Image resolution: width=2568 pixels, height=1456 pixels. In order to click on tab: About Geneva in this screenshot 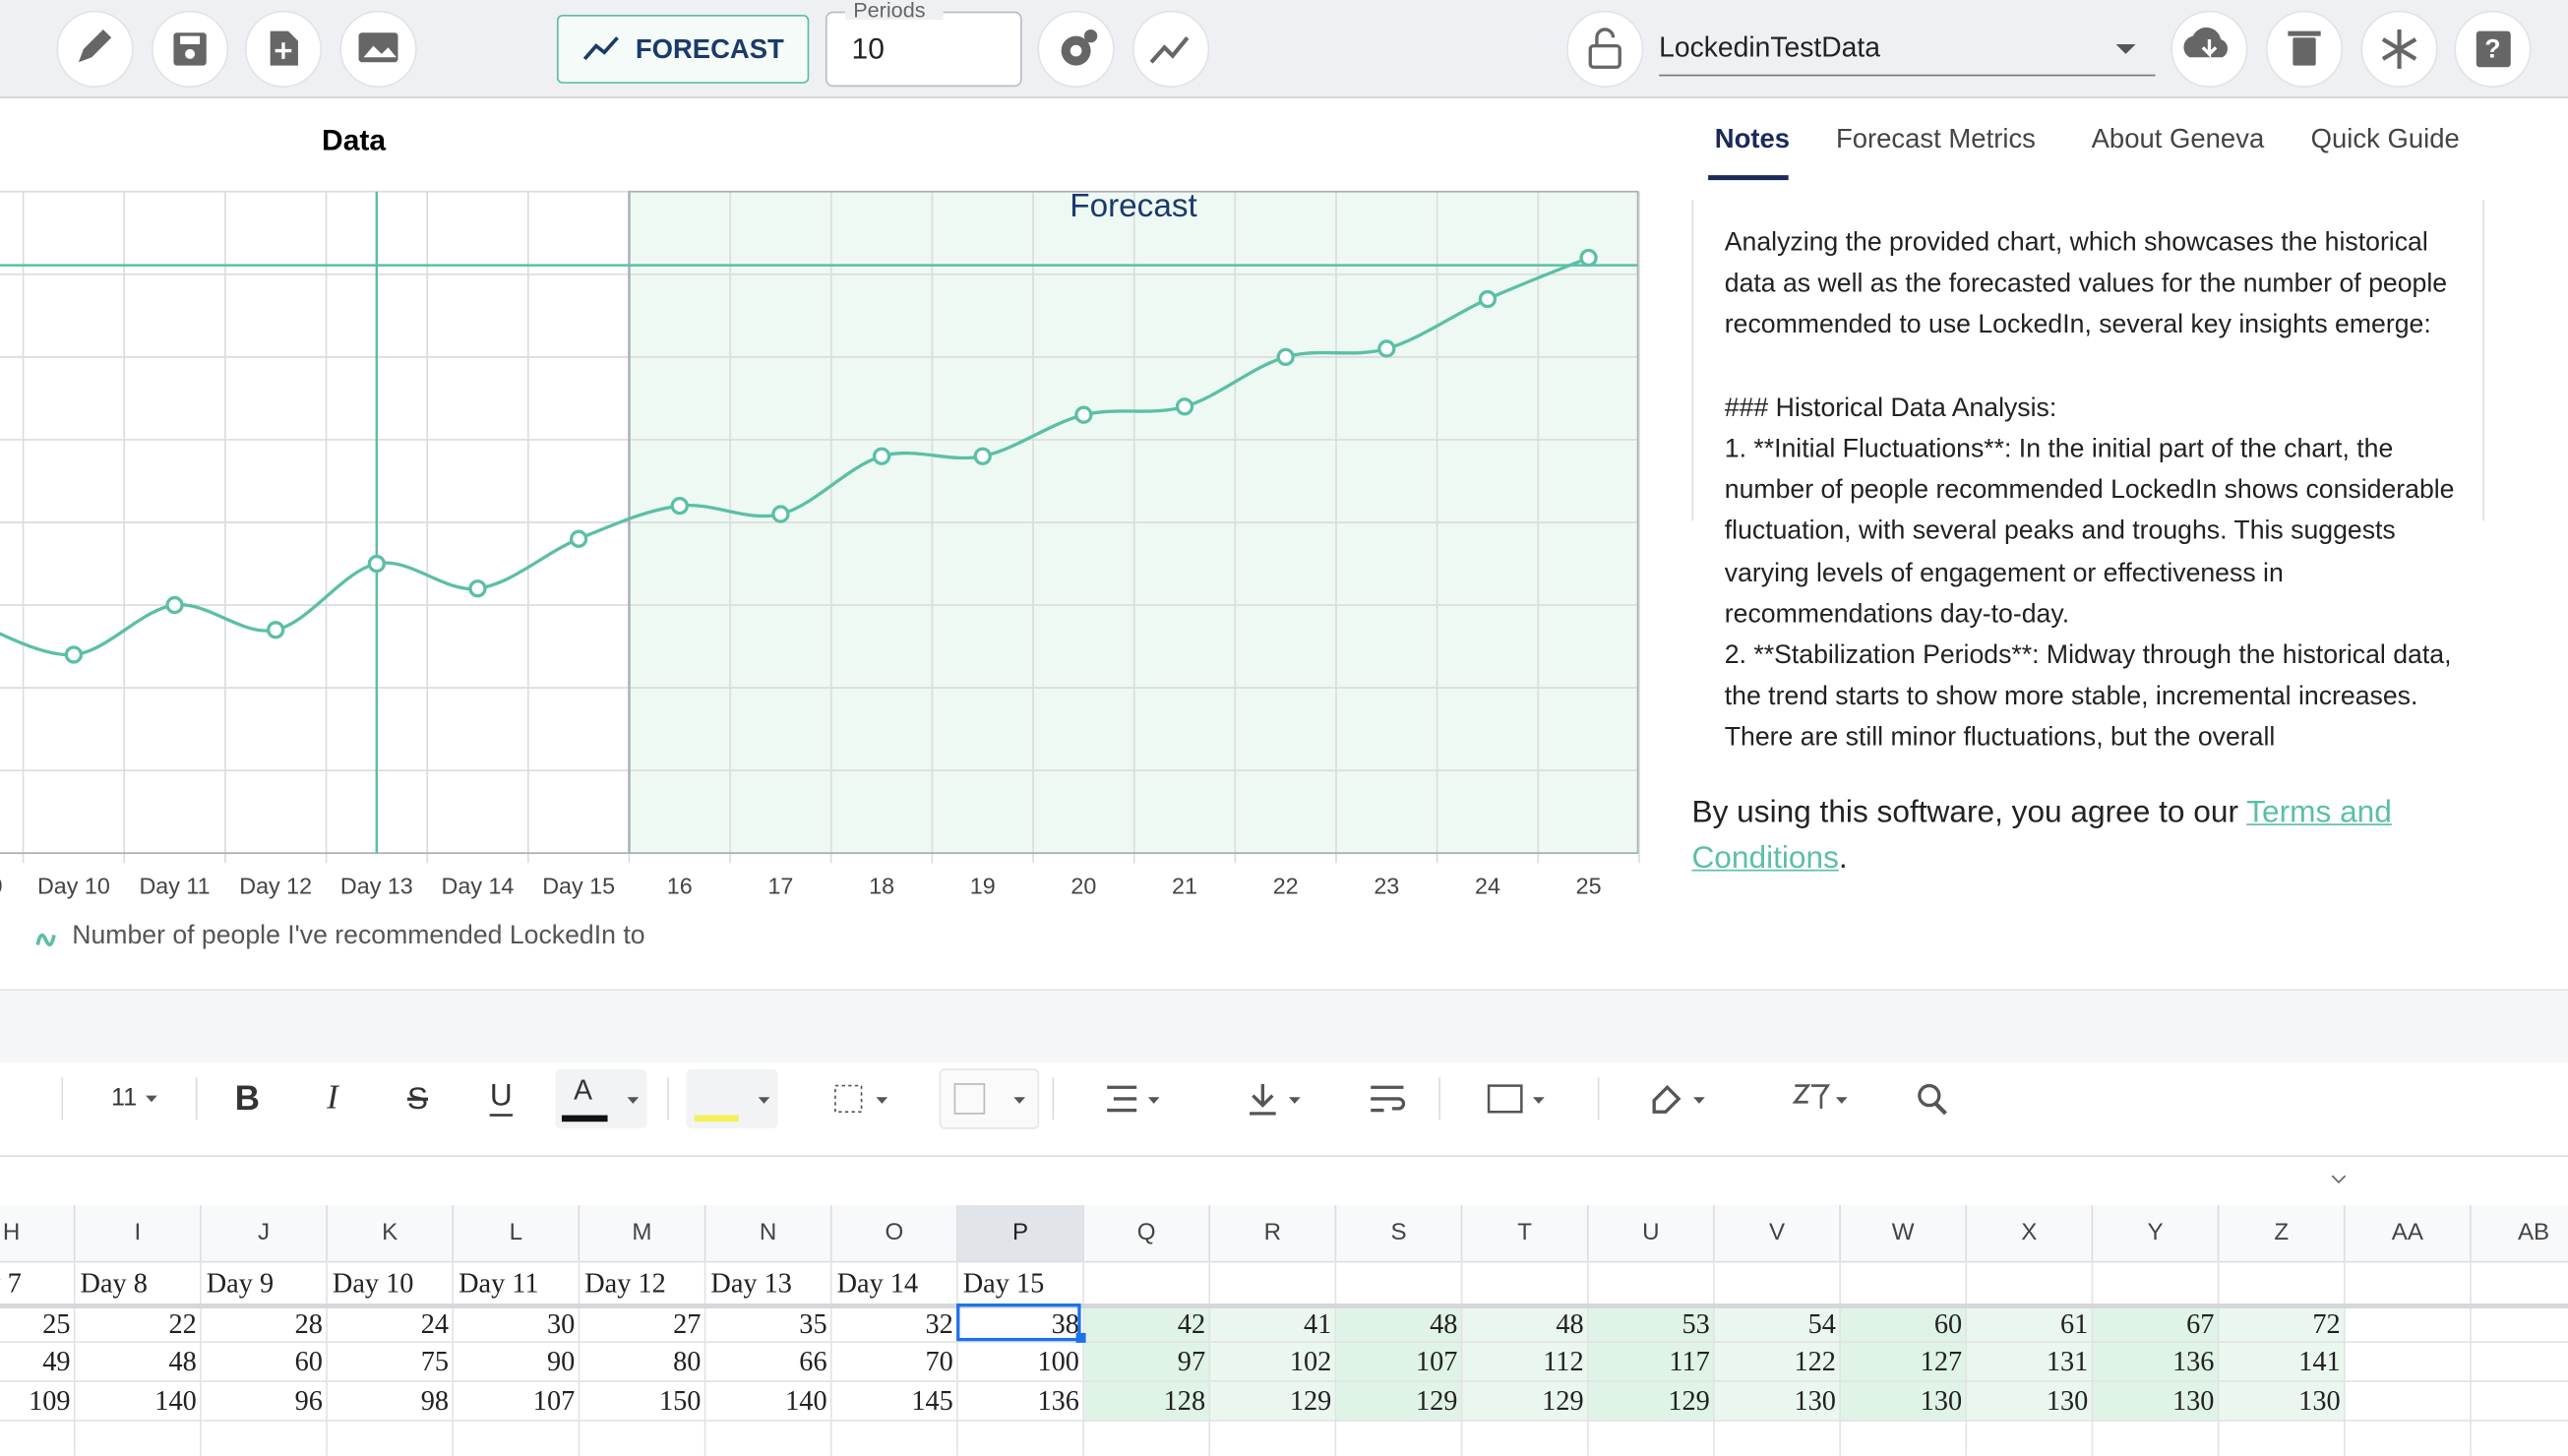, I will do `click(2178, 139)`.